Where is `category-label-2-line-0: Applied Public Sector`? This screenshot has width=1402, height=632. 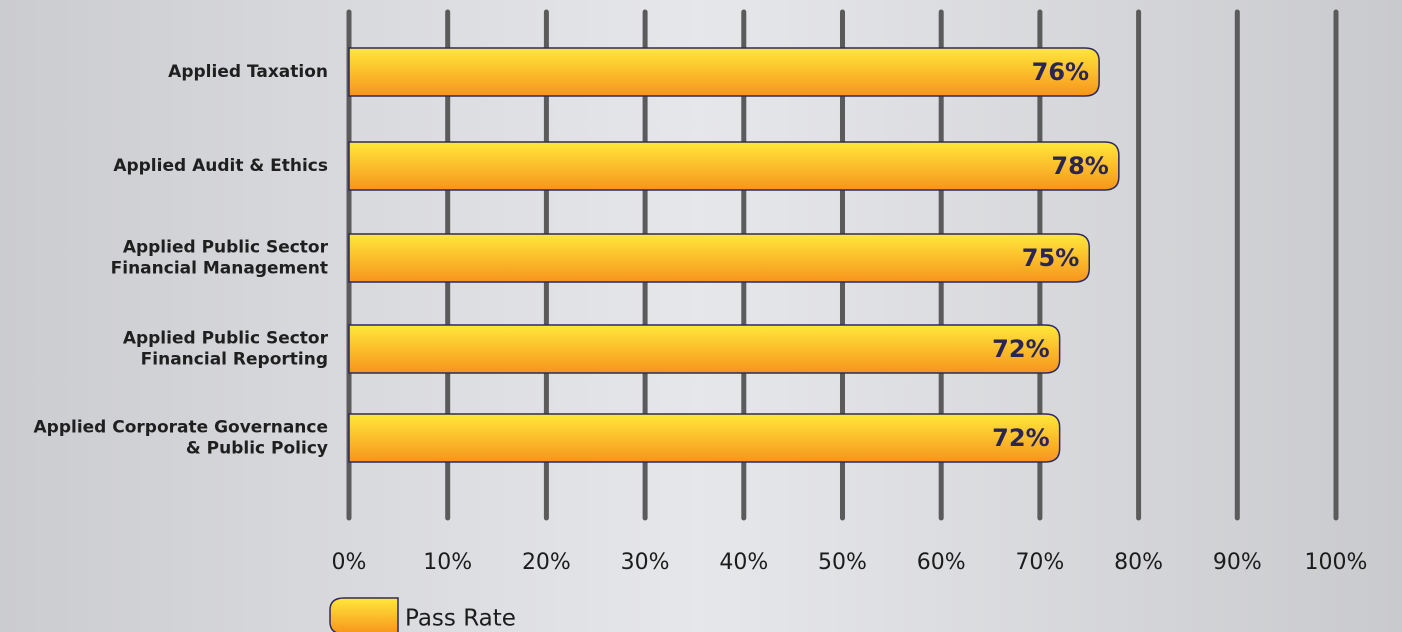
category-label-2-line-0: Applied Public Sector is located at coordinates (226, 248).